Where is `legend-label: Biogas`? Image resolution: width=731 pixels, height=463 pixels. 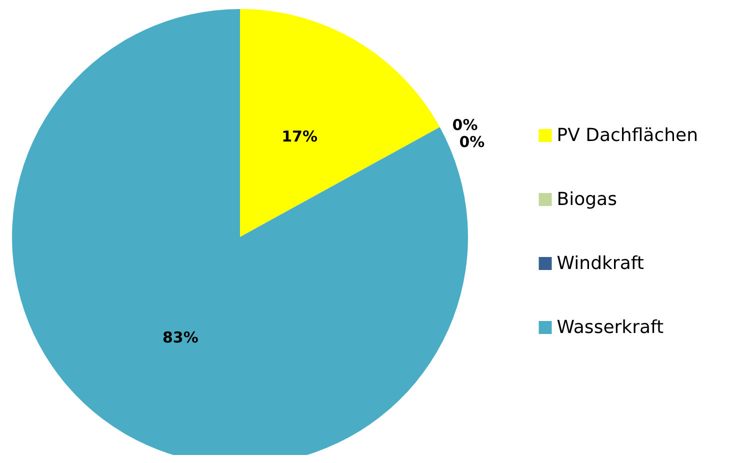 legend-label: Biogas is located at coordinates (586, 199).